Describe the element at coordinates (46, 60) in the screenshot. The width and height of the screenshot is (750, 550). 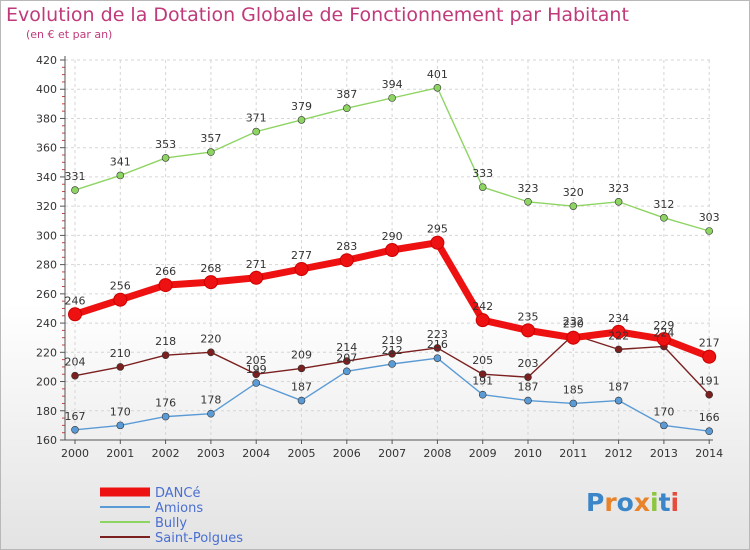
I see `y-tick-label: 420` at that location.